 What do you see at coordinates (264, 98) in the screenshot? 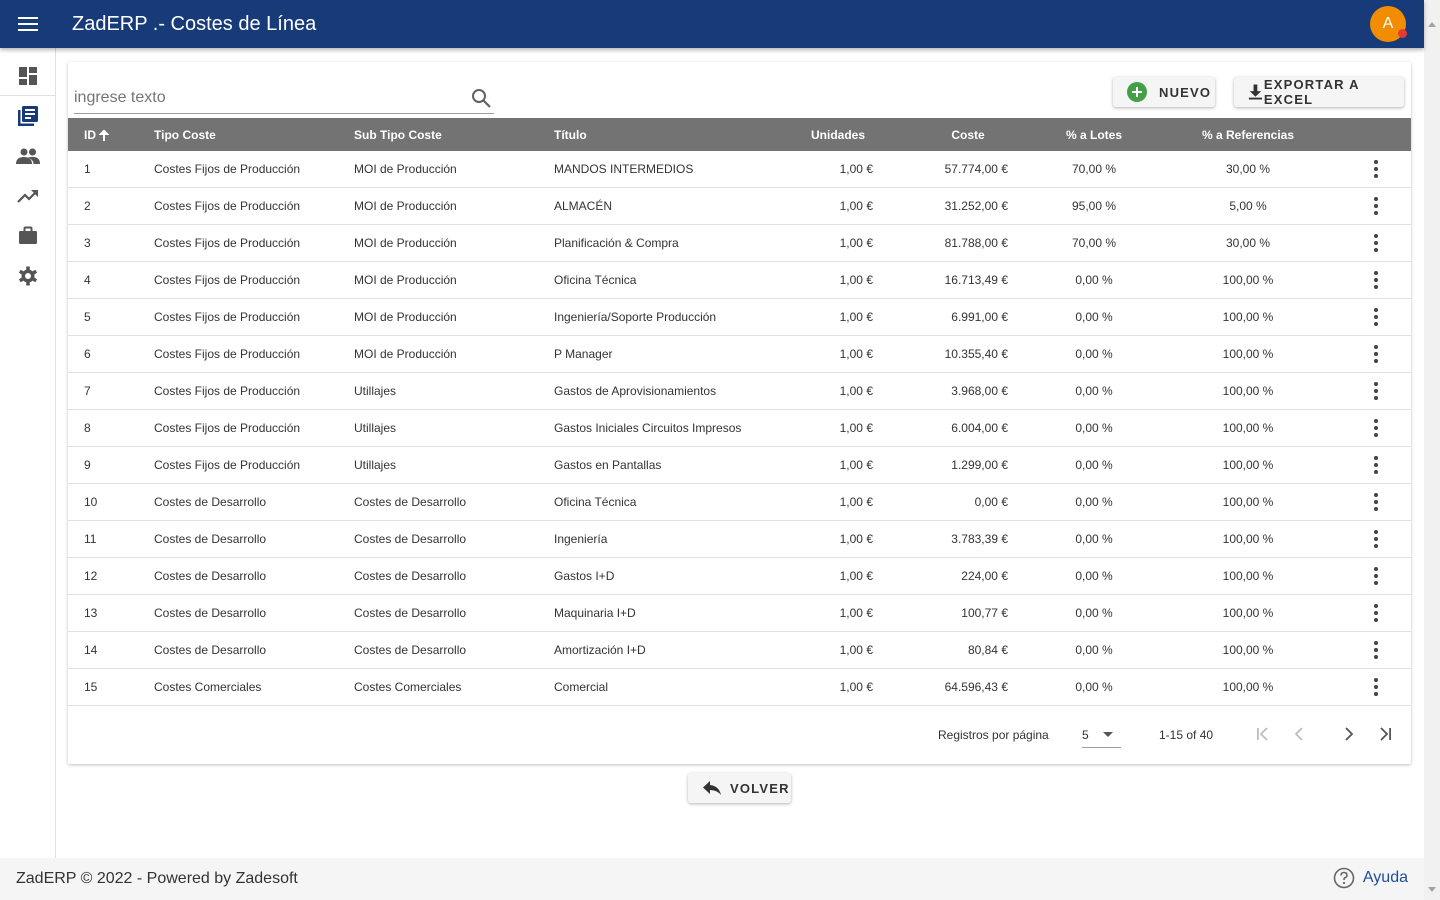
I see `search-input` at bounding box center [264, 98].